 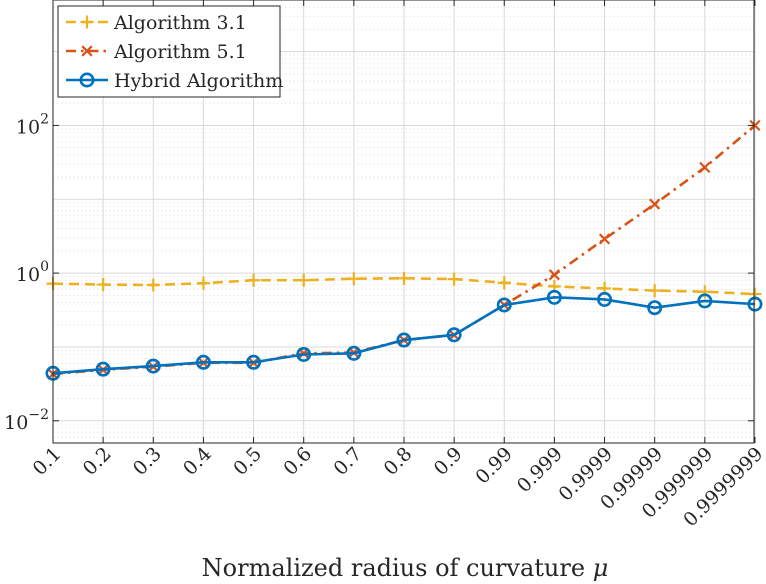 What do you see at coordinates (247, 461) in the screenshot?
I see `x-tick-label: 0.5` at bounding box center [247, 461].